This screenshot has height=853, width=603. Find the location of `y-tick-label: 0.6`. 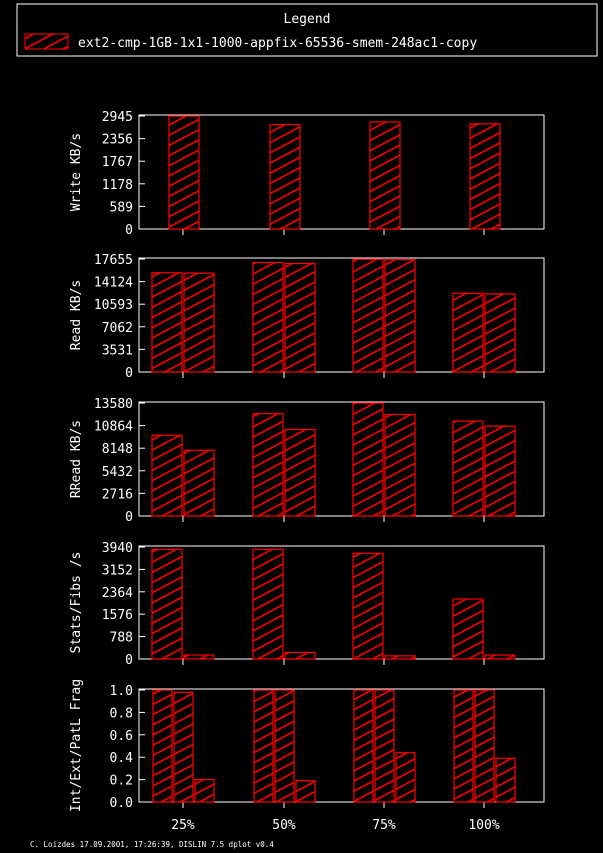

y-tick-label: 0.6 is located at coordinates (121, 736).